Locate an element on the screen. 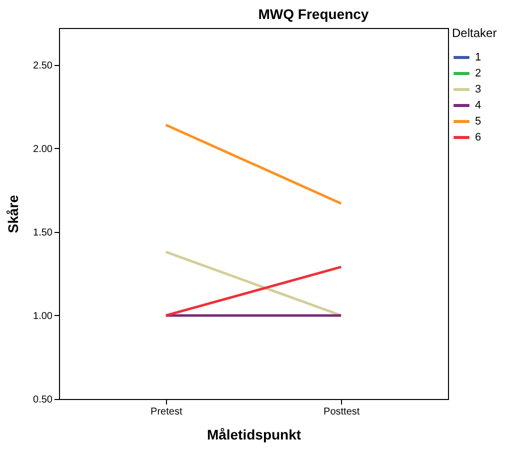  x-tick-label: Posttest is located at coordinates (342, 412).